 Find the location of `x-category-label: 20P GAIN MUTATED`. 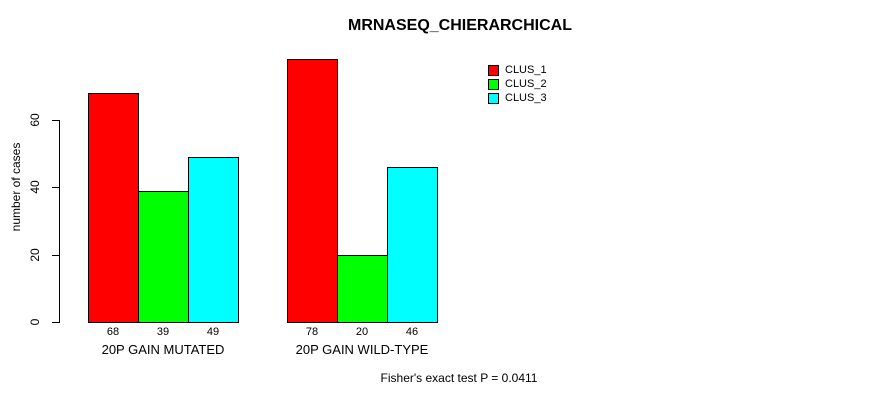

x-category-label: 20P GAIN MUTATED is located at coordinates (163, 349).